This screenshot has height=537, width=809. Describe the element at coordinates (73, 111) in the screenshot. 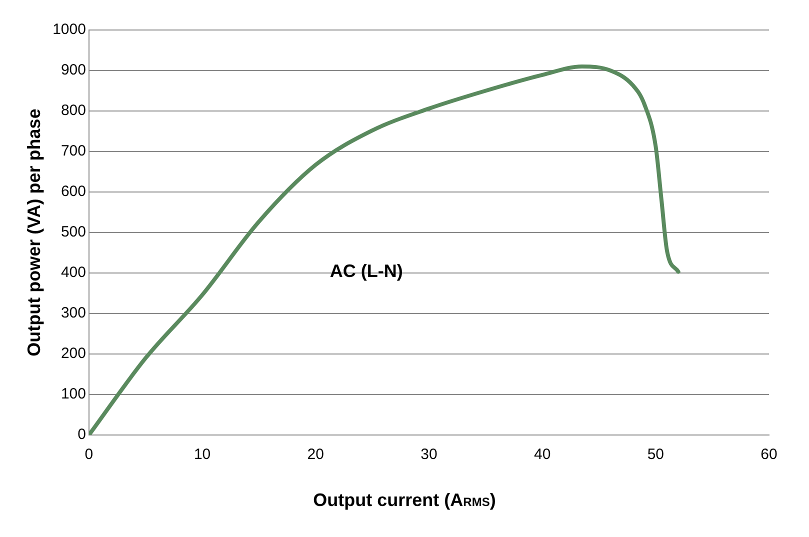

I see `y-tick-label: 800` at that location.